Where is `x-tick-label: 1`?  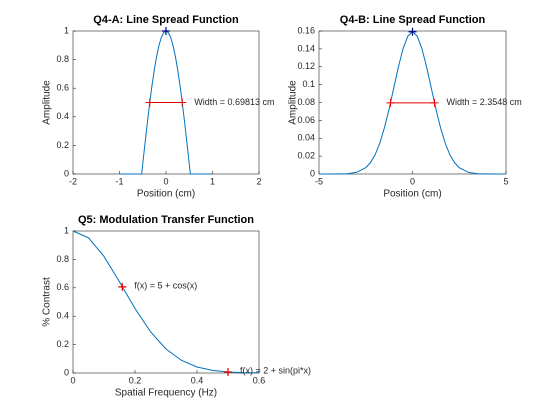 x-tick-label: 1 is located at coordinates (212, 181).